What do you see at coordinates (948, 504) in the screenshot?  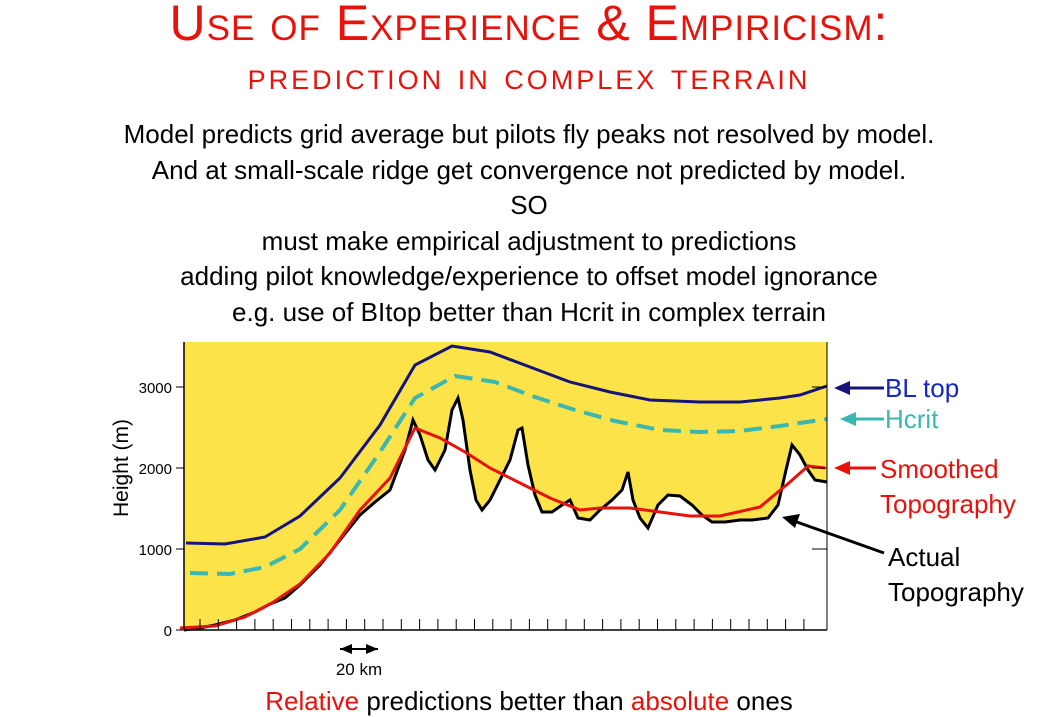 I see `smoothed-label-line2: Topography` at bounding box center [948, 504].